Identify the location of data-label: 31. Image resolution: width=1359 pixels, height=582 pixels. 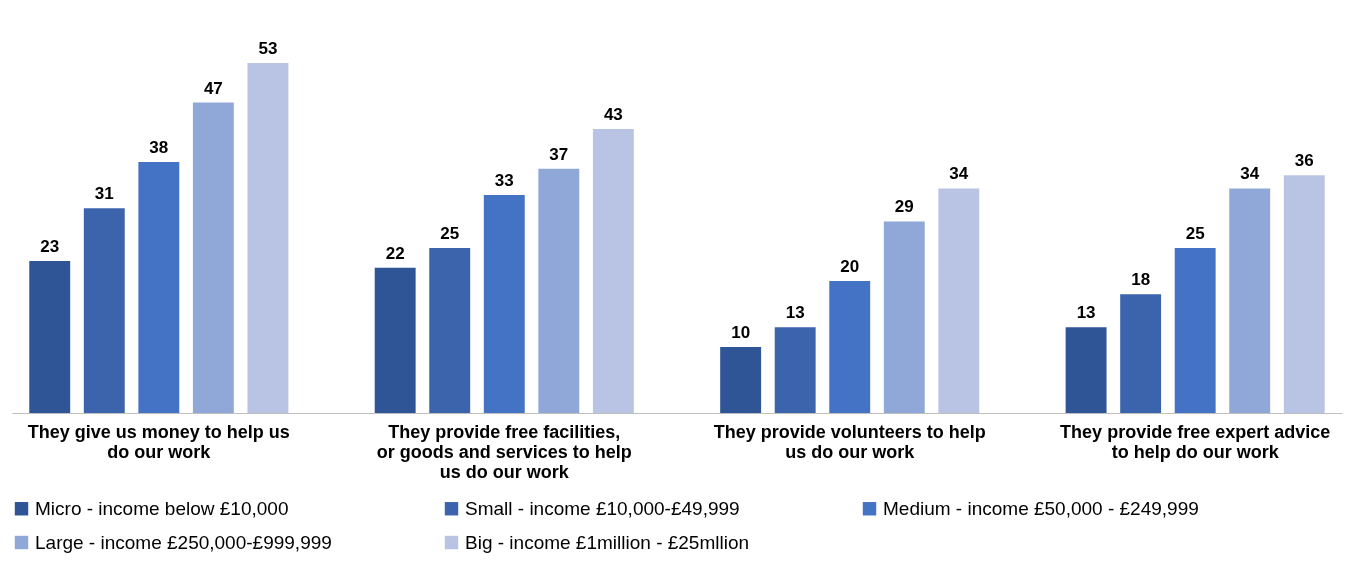
(104, 194).